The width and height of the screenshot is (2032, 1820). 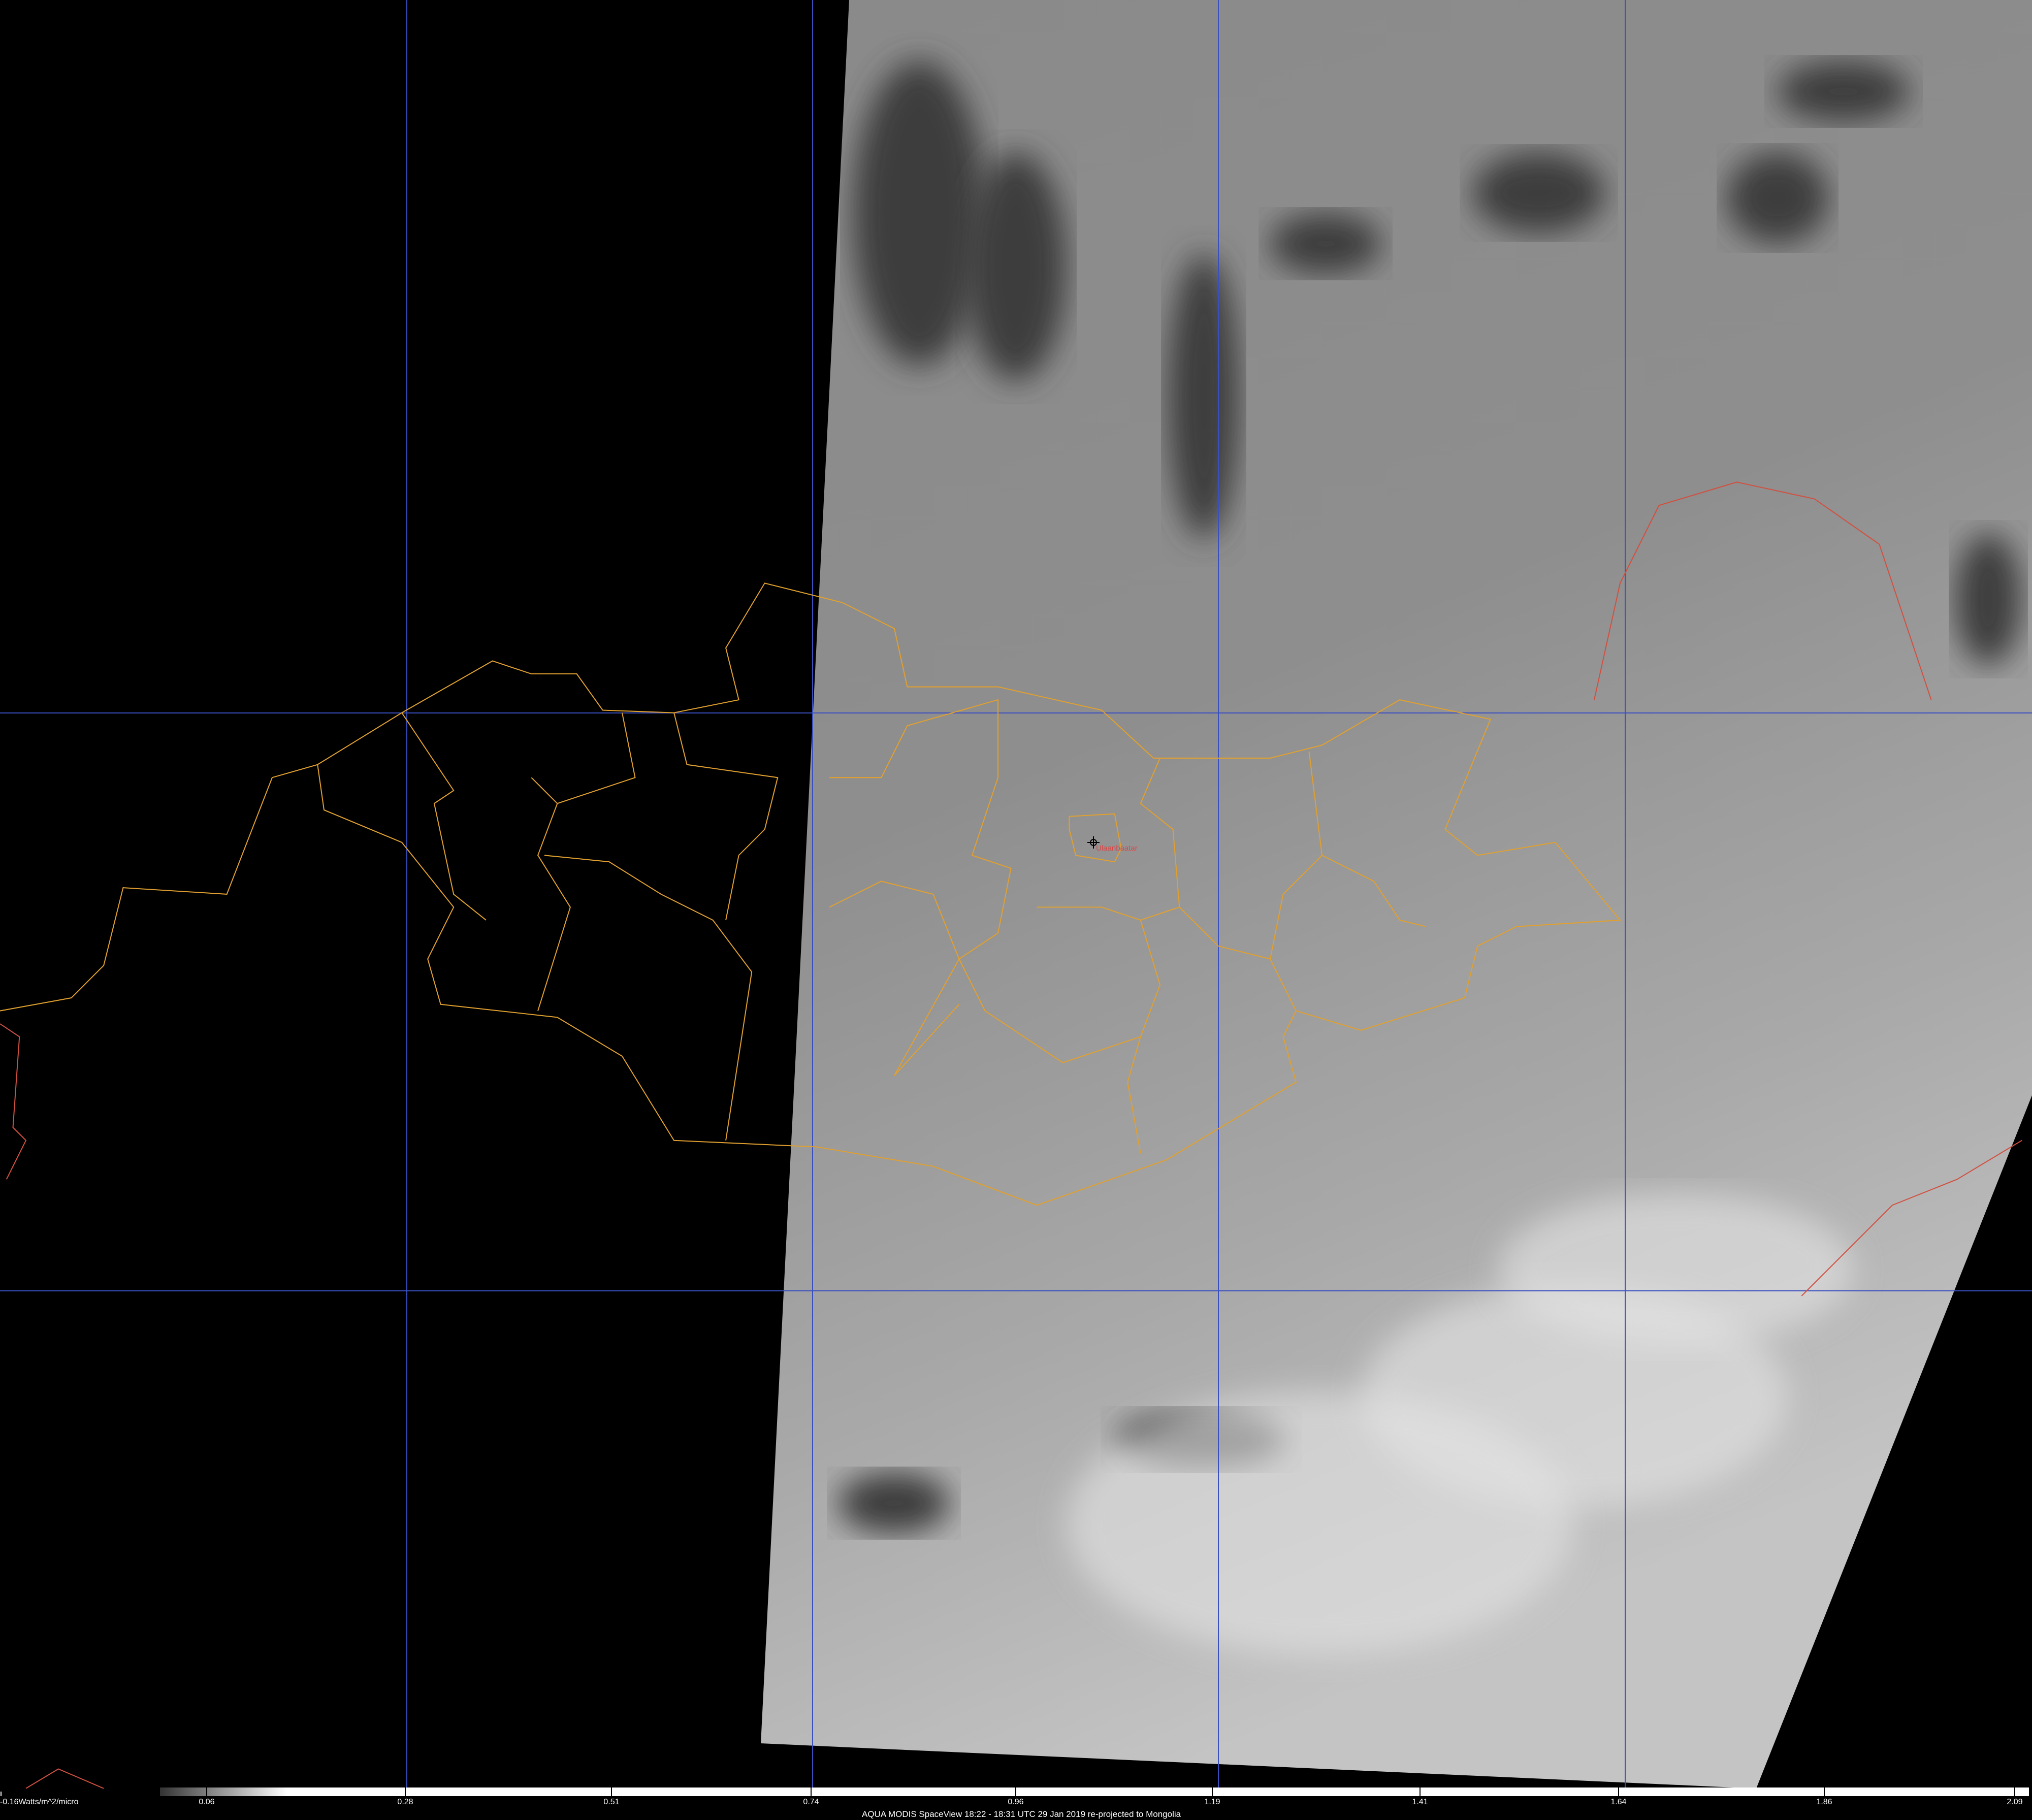 I want to click on city-label: Ulaanbaatar, so click(x=1117, y=849).